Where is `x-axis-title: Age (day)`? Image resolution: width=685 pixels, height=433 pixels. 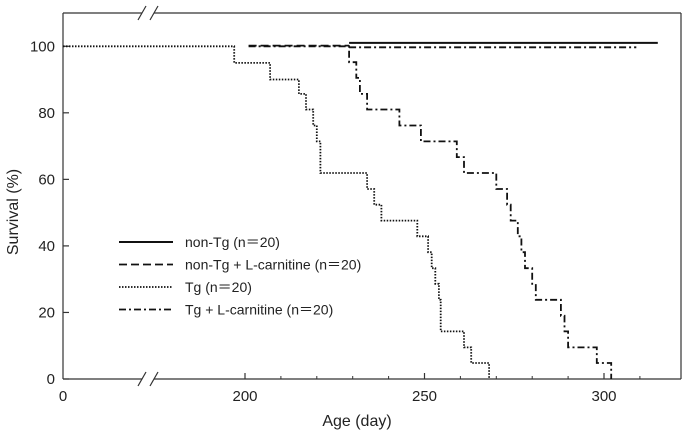 x-axis-title: Age (day) is located at coordinates (356, 421).